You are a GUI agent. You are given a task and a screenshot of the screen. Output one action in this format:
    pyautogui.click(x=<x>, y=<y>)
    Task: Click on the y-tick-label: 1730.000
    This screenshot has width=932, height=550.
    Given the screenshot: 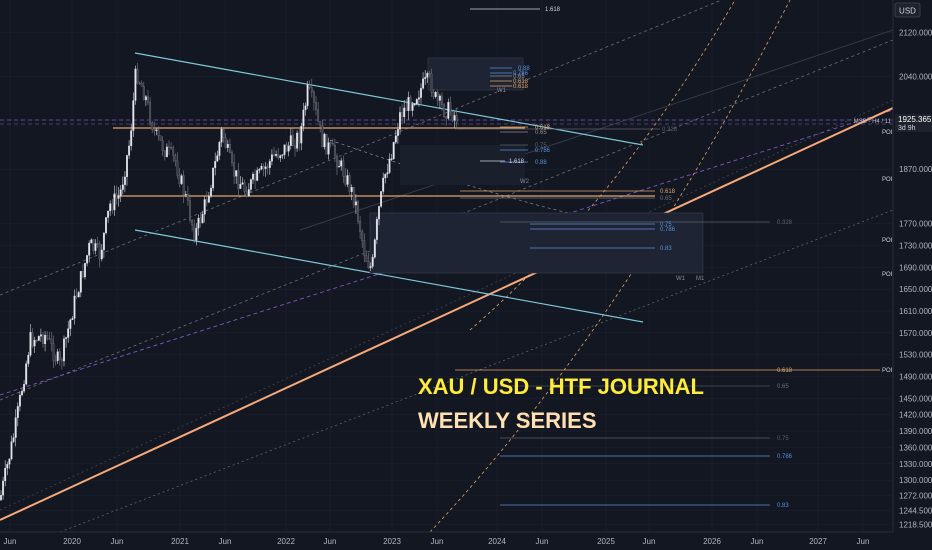 What is the action you would take?
    pyautogui.click(x=915, y=246)
    